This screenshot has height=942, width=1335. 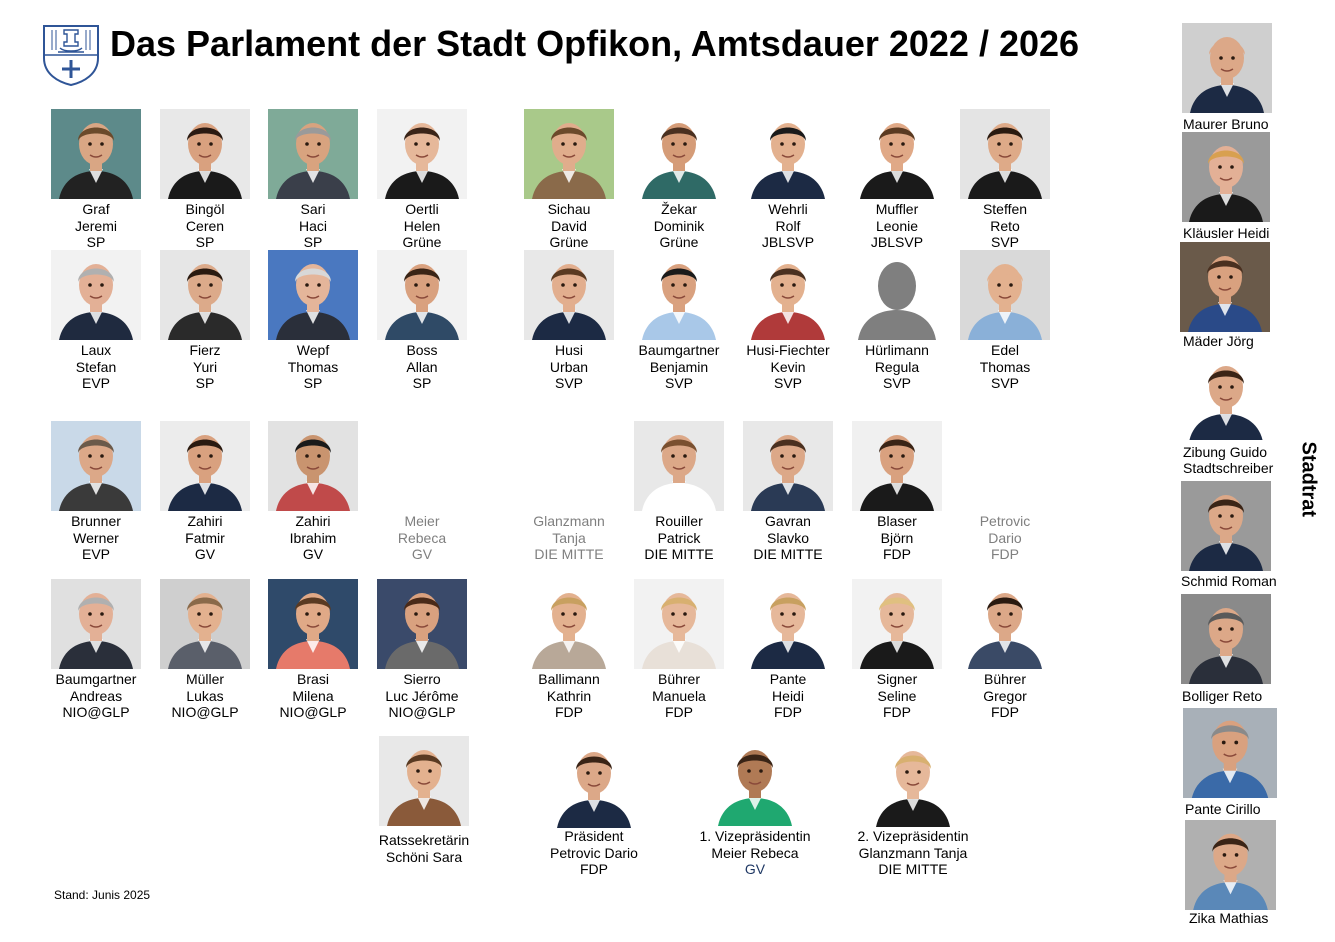 I want to click on member-first-name: Dario, so click(x=1005, y=537).